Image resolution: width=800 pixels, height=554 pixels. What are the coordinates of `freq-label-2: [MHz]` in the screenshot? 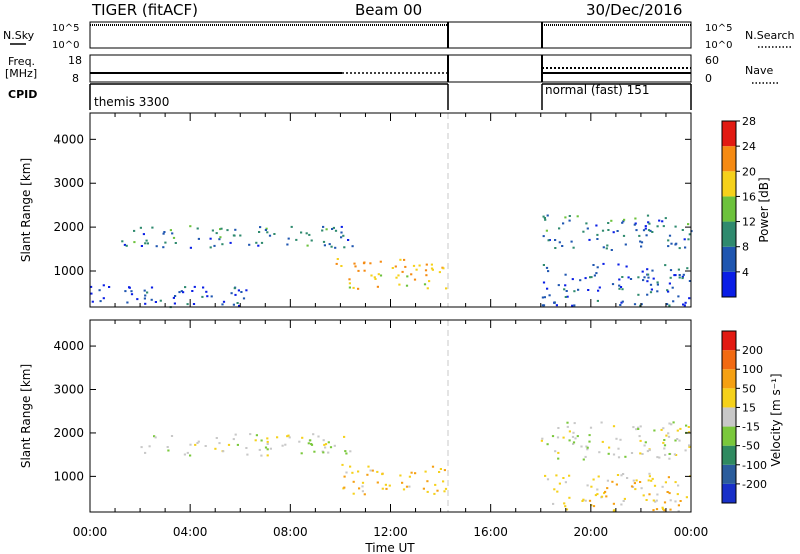 It's located at (21, 73).